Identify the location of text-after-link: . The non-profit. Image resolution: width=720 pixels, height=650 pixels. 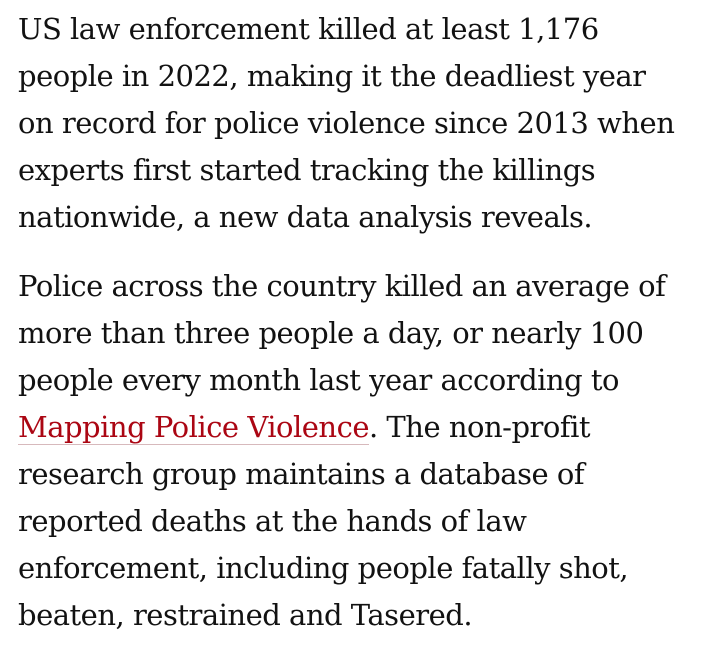
(480, 427).